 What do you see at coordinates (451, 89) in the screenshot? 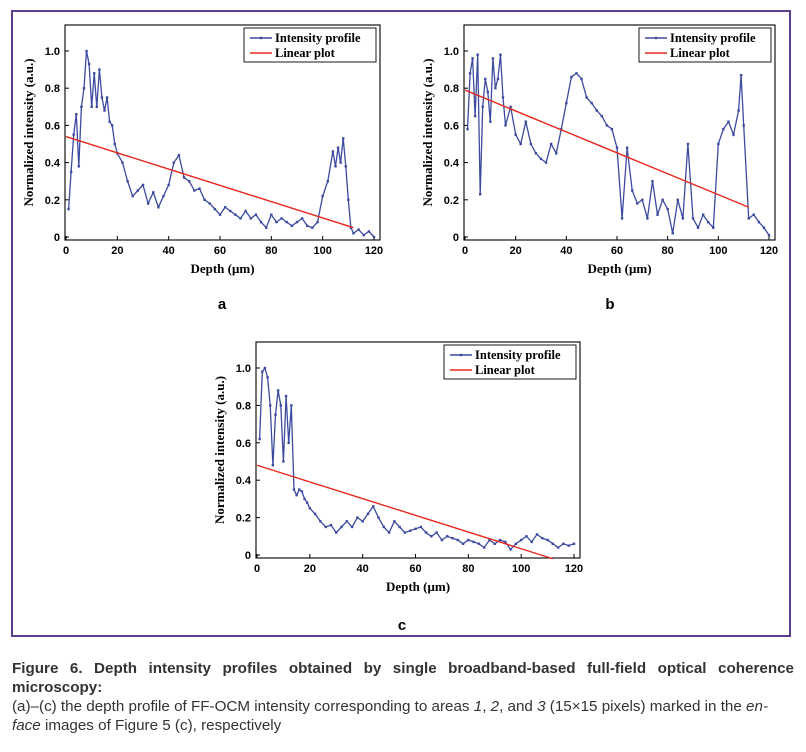
I see `y-tick-label: 0.8` at bounding box center [451, 89].